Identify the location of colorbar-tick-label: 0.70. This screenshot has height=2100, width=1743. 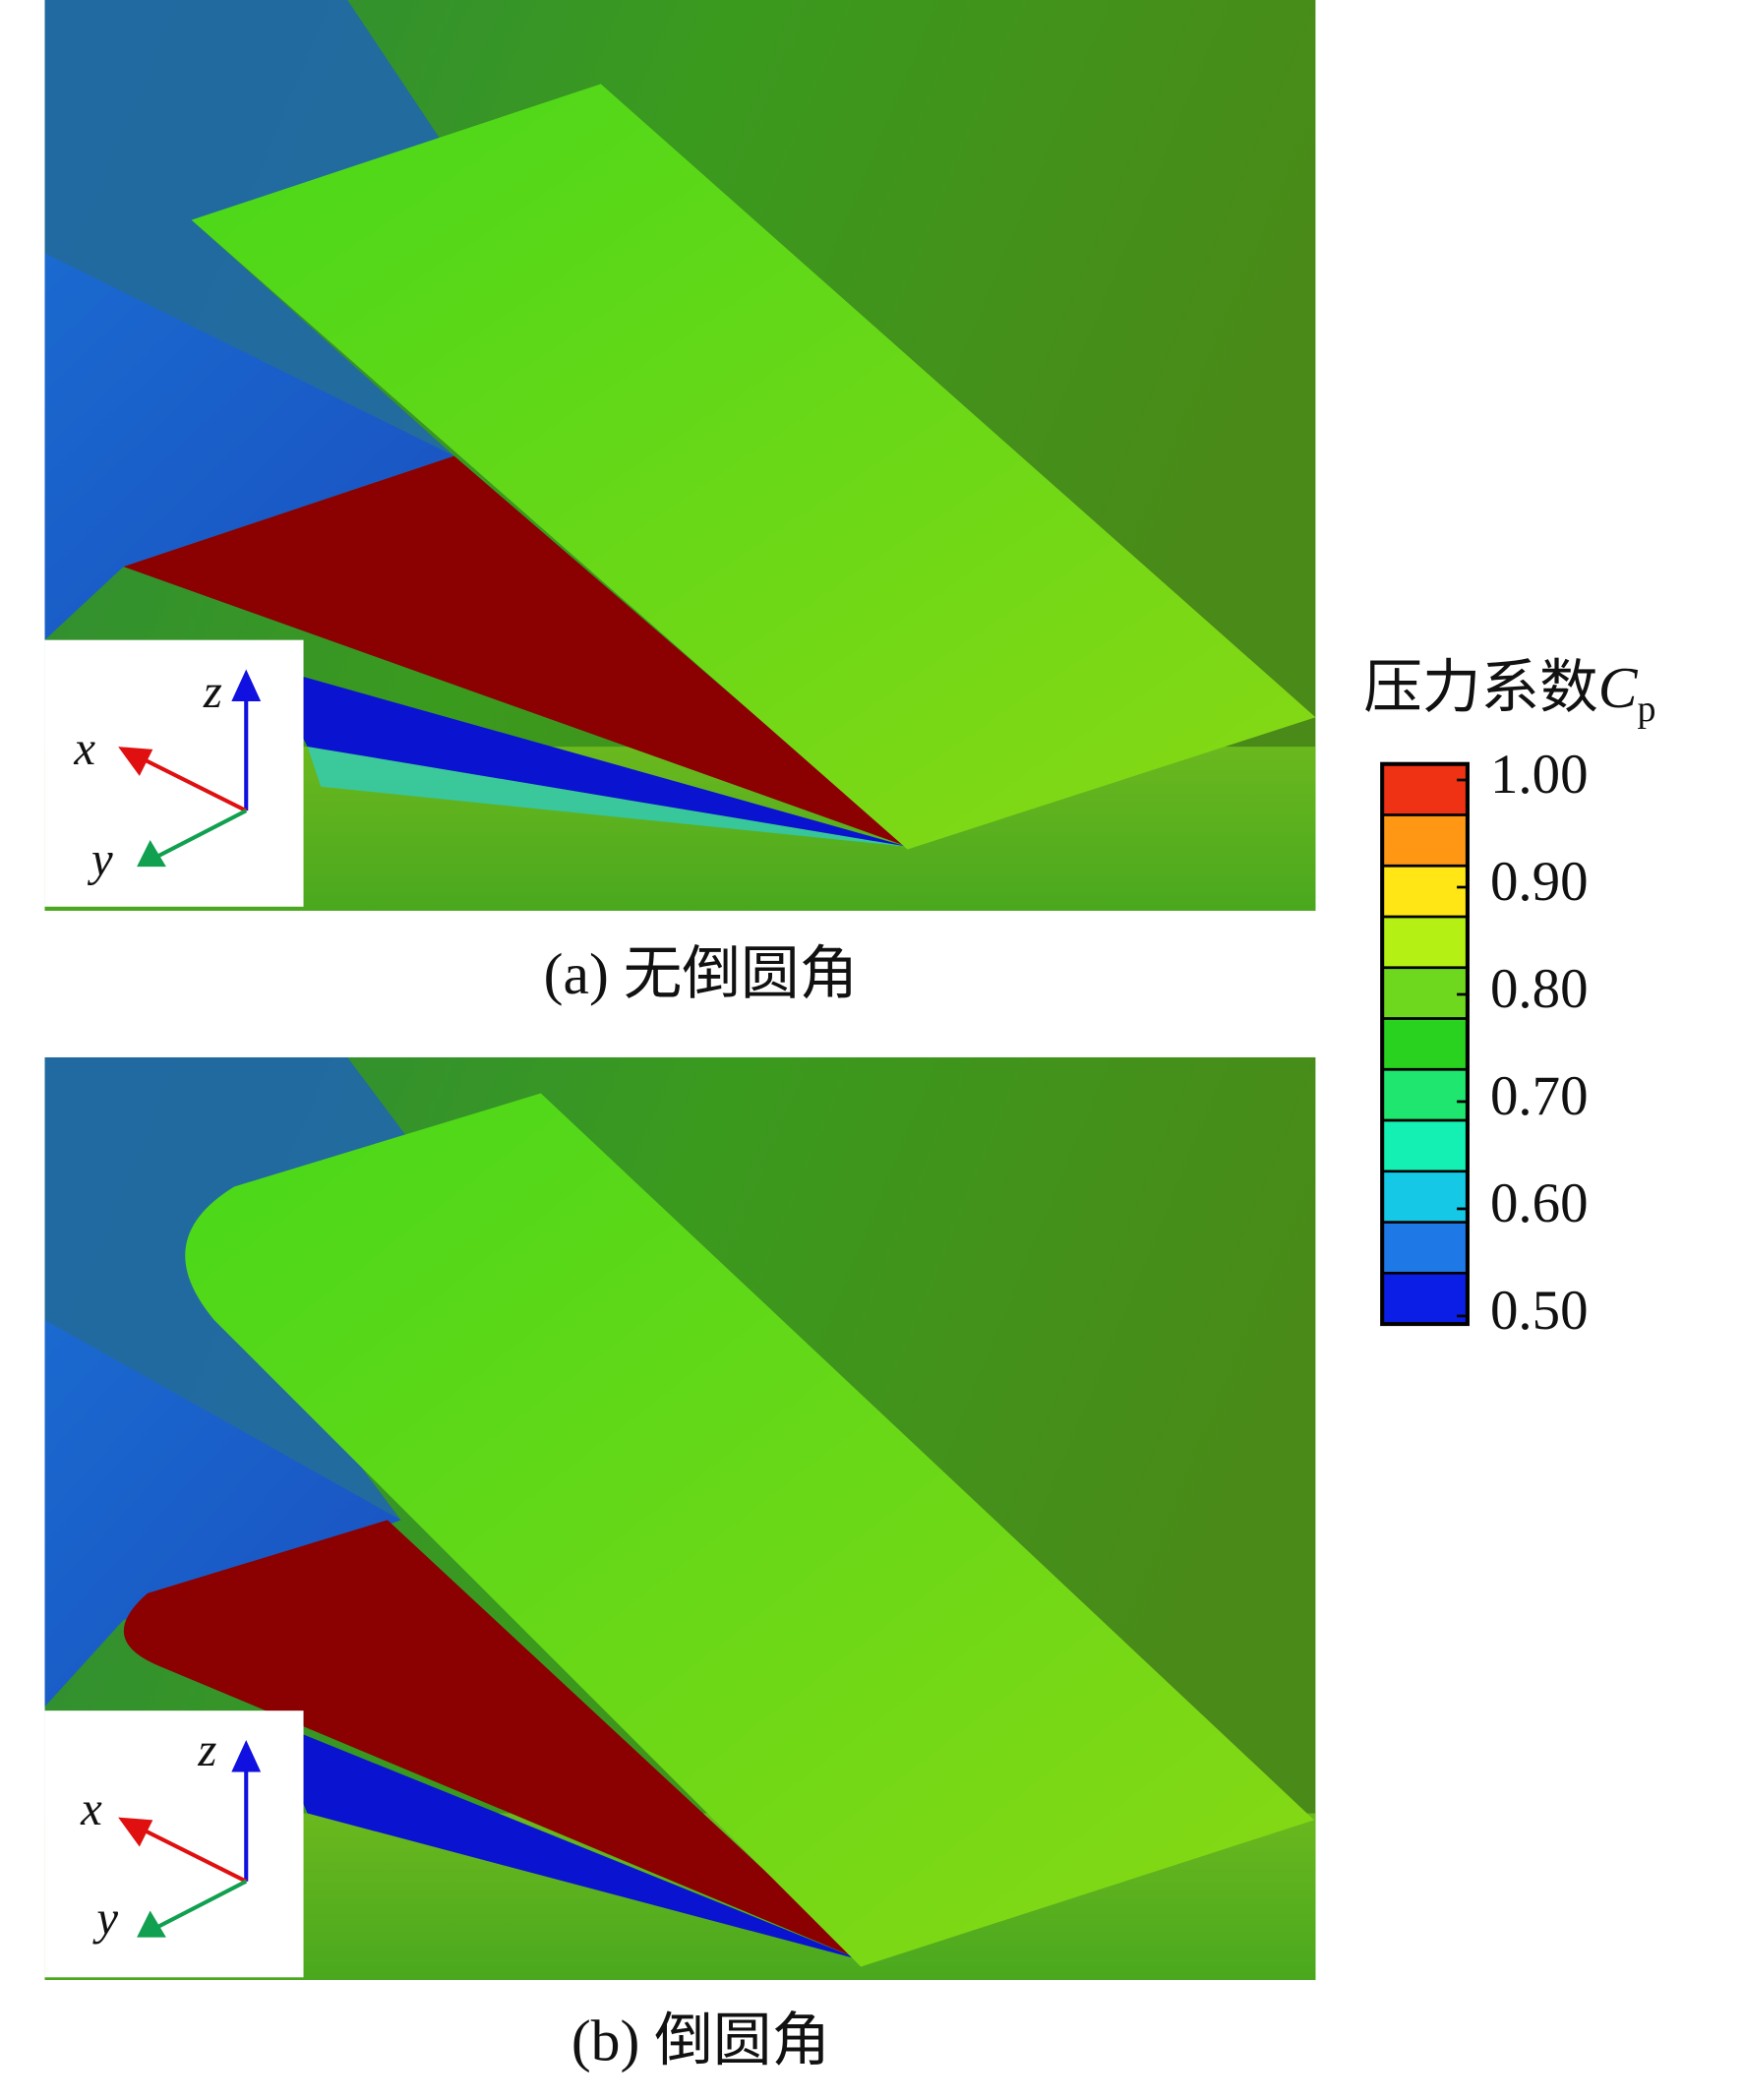
(1539, 1096).